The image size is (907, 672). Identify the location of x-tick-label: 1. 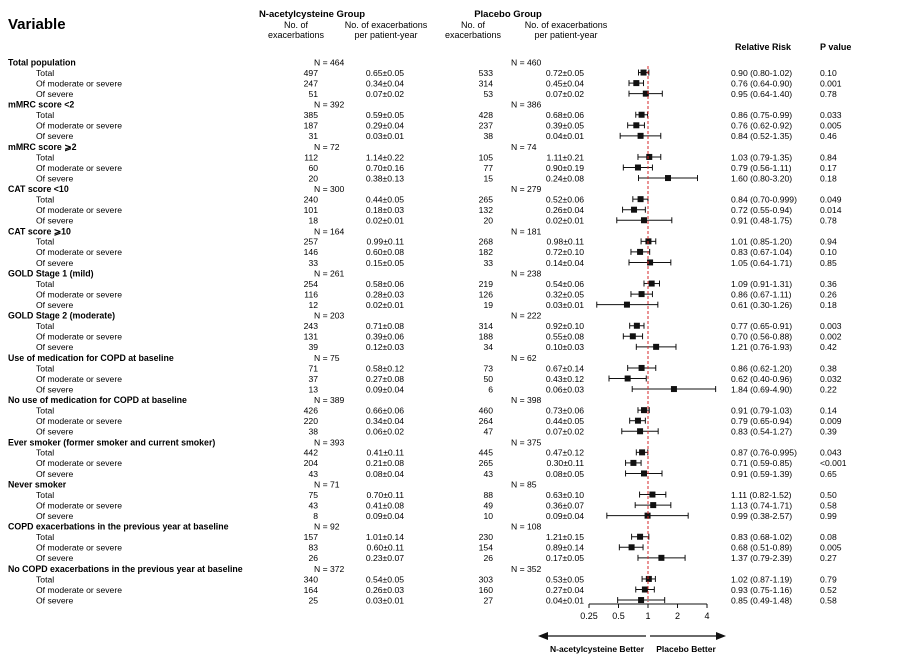
(647, 616).